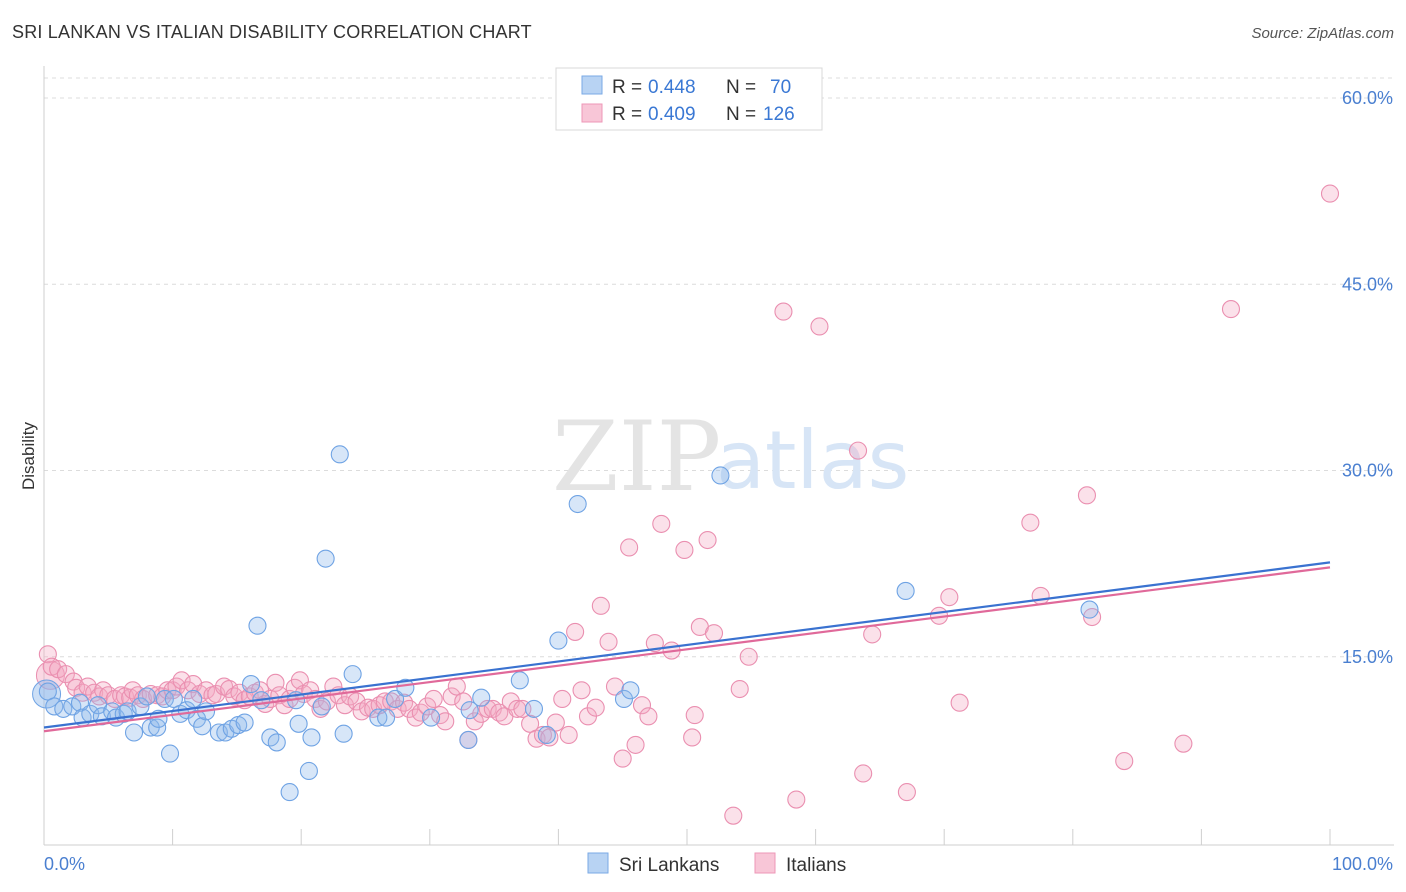 This screenshot has height=892, width=1406. Describe the element at coordinates (672, 87) in the screenshot. I see `stats-r-value: 0.448` at that location.